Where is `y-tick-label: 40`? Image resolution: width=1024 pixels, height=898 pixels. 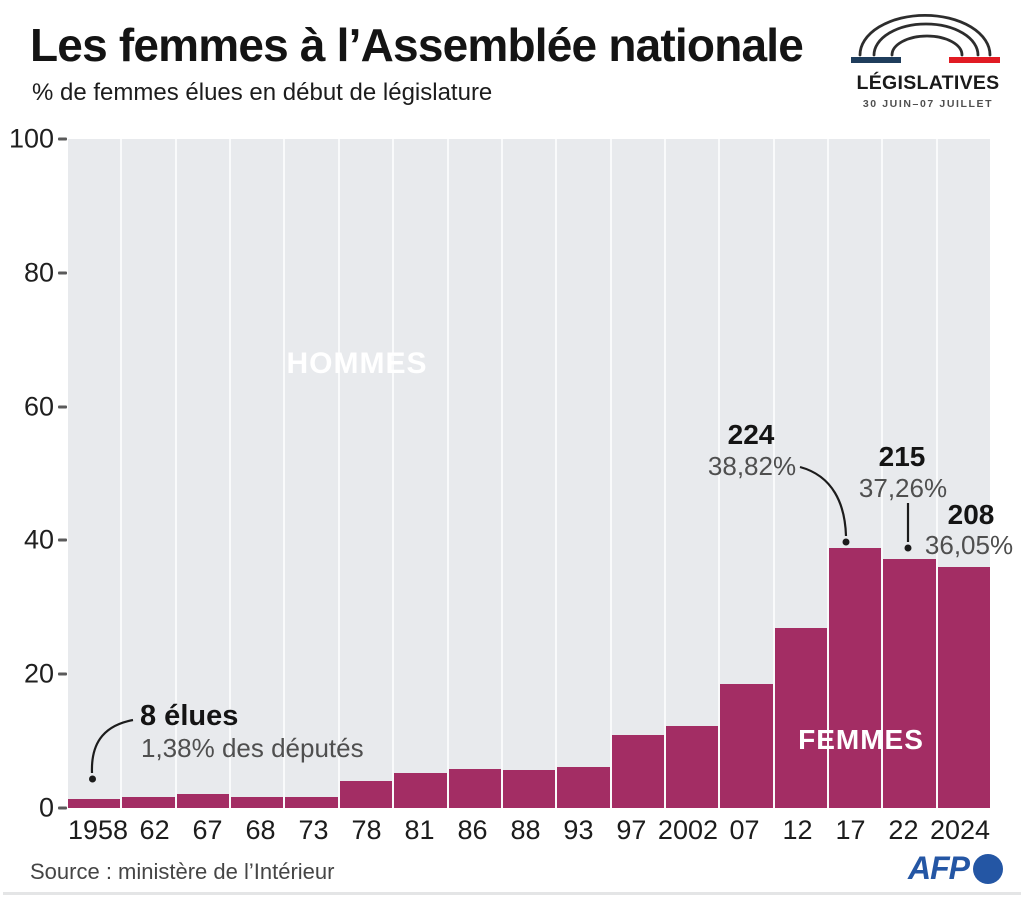
y-tick-label: 40 is located at coordinates (38, 539).